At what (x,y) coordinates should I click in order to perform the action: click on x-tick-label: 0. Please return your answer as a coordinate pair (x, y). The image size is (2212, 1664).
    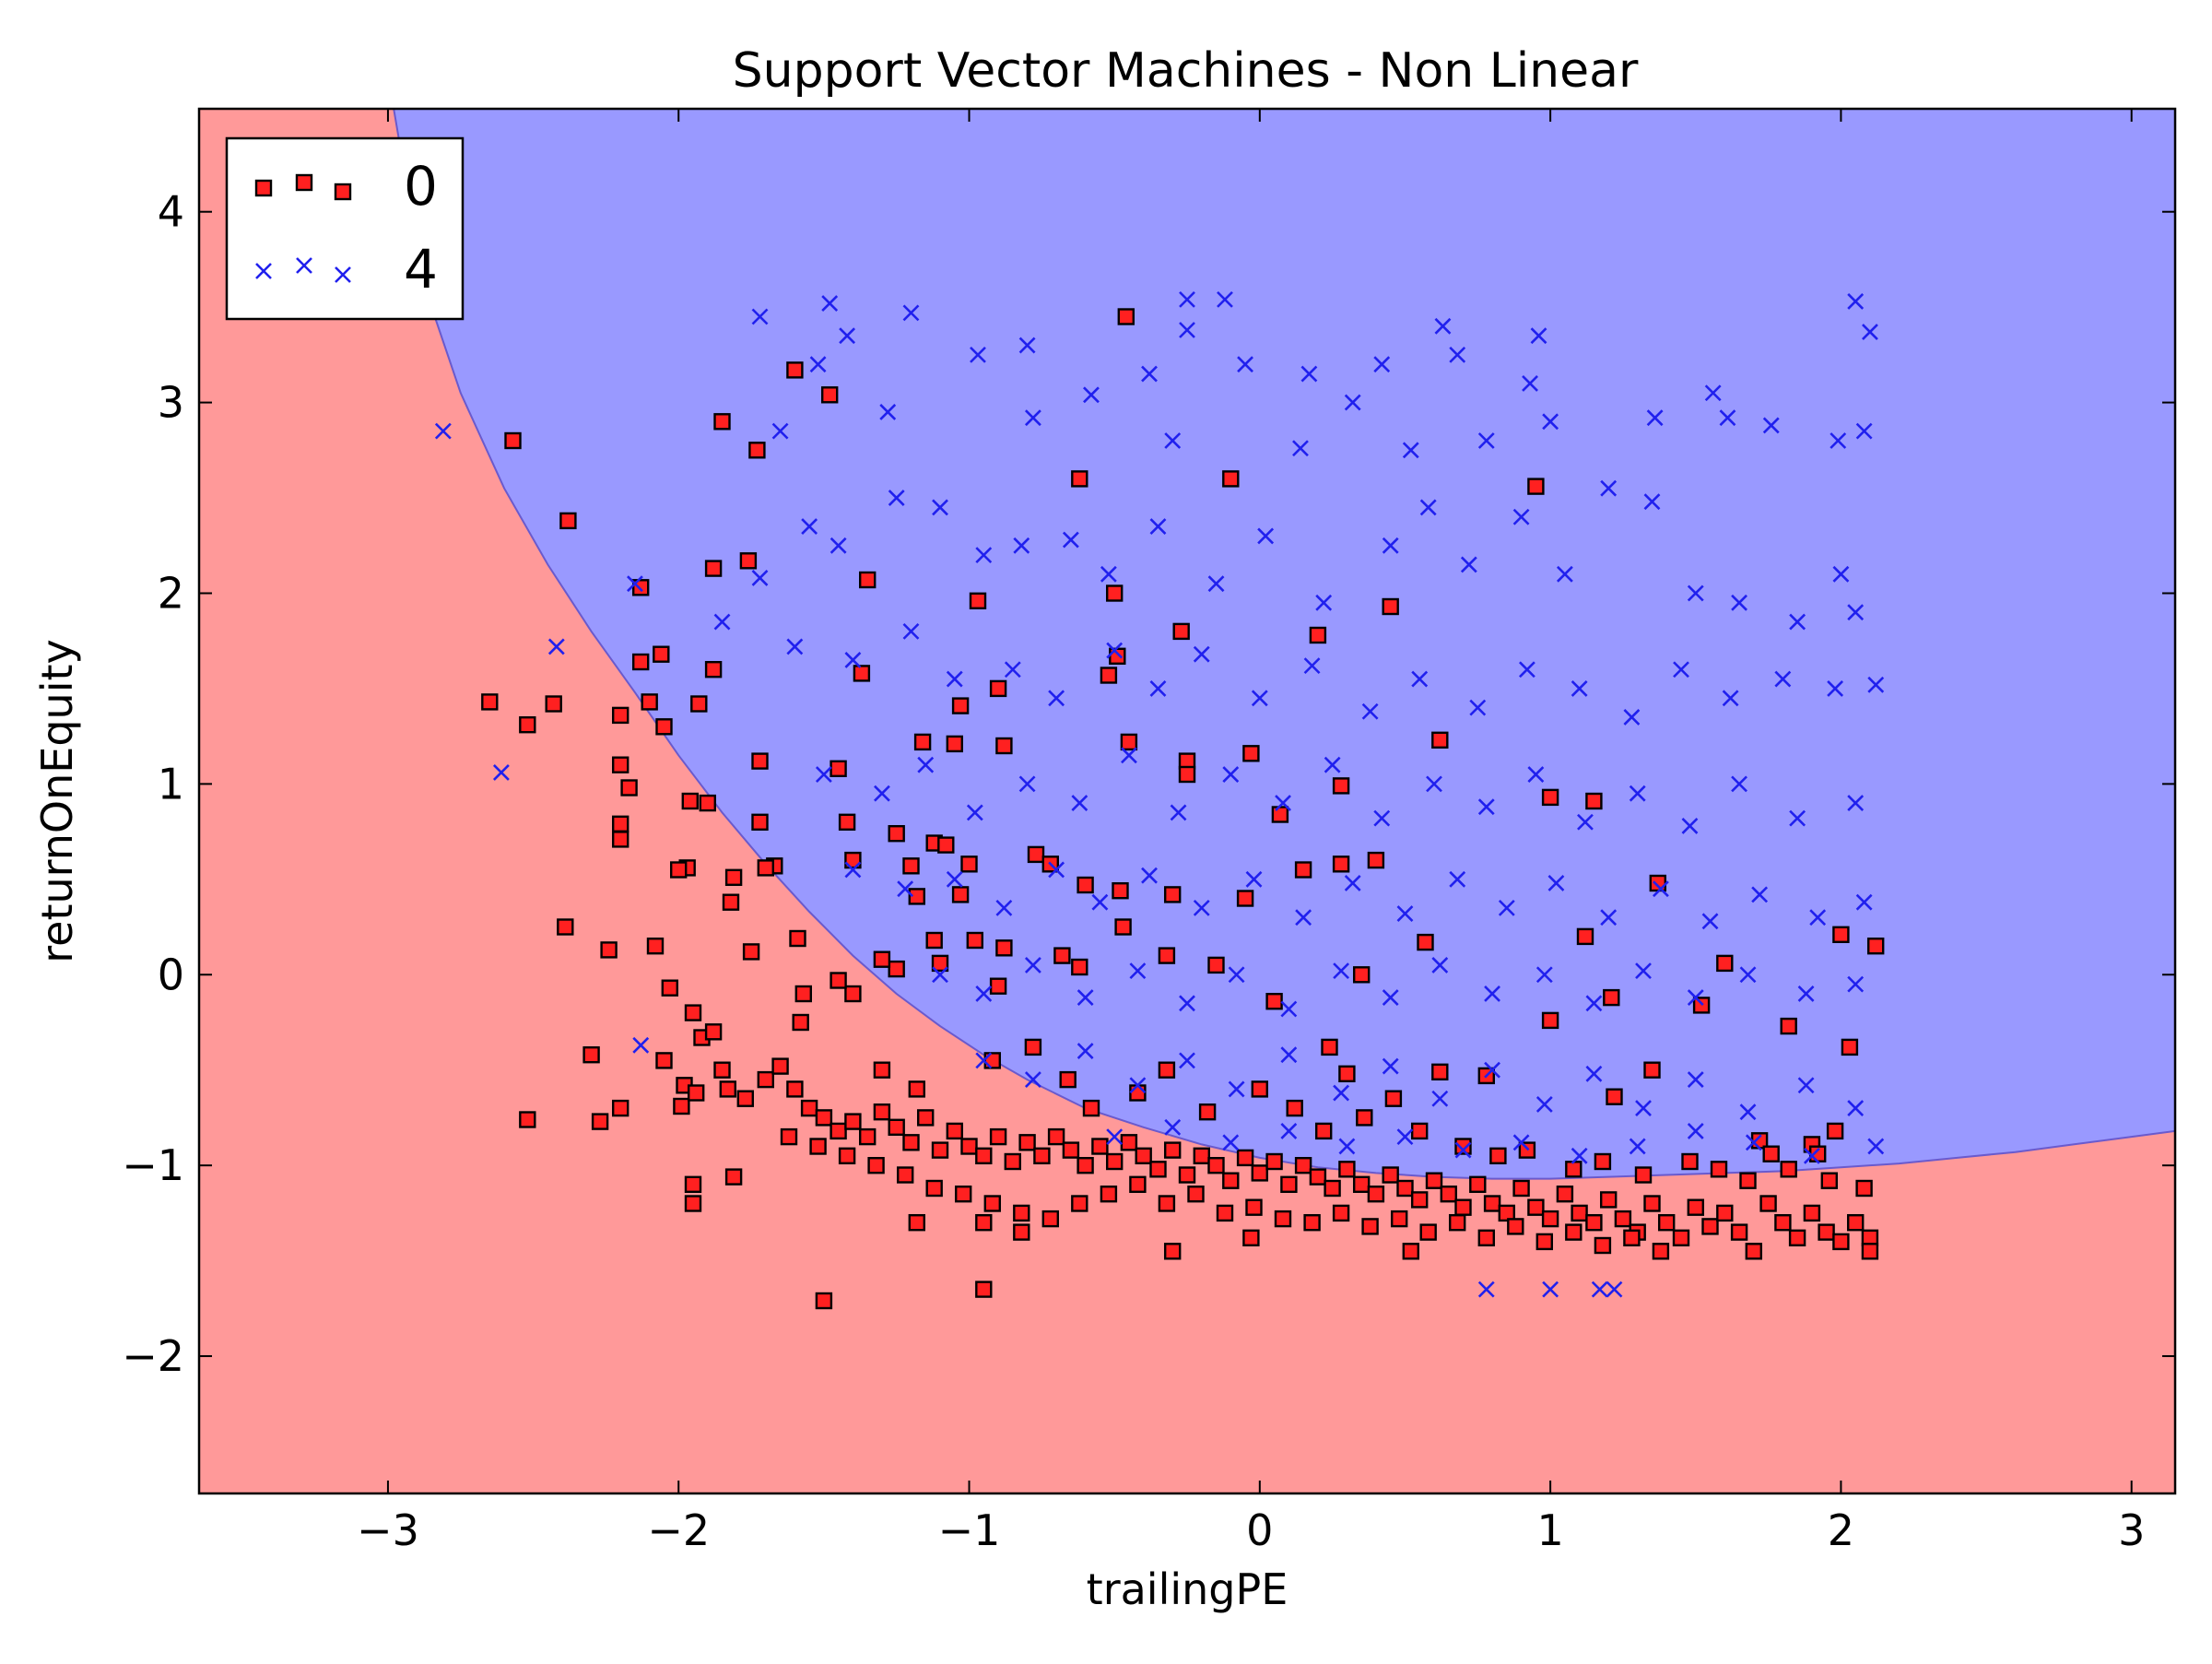
    Looking at the image, I should click on (1259, 1530).